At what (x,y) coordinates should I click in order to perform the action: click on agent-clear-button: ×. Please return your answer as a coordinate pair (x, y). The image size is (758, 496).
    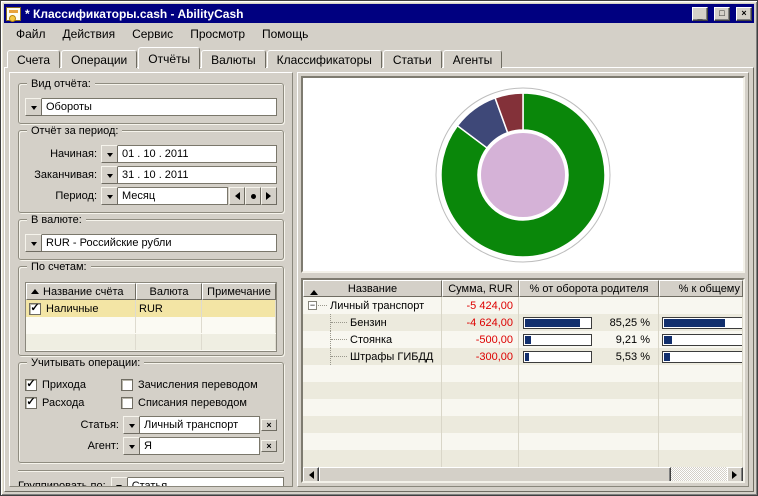
    Looking at the image, I should click on (269, 446).